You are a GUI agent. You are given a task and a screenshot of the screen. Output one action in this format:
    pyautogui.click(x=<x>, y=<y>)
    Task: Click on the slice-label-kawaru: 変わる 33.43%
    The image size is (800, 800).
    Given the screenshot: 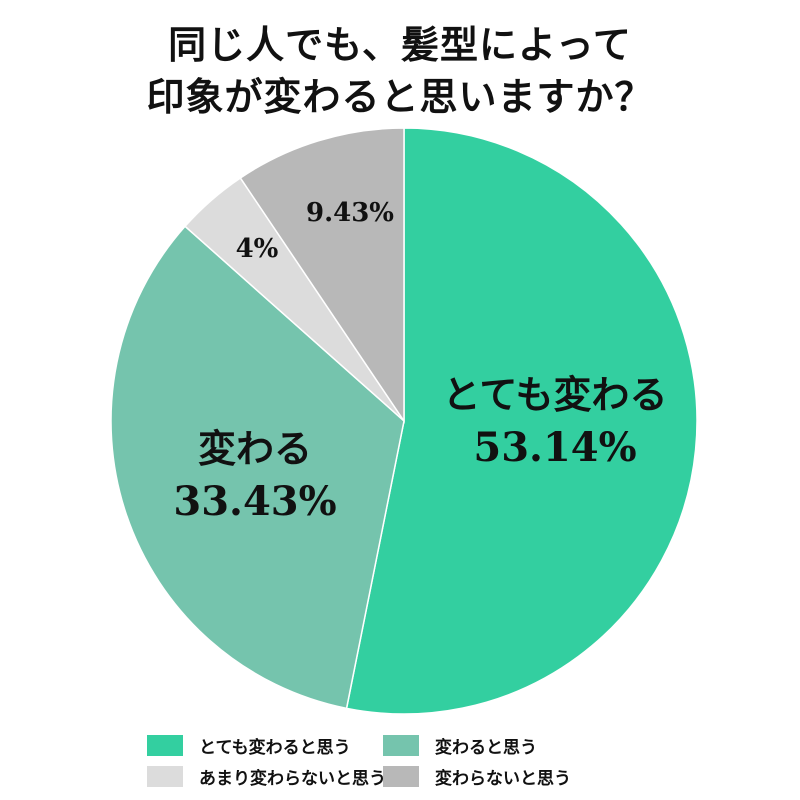 What is the action you would take?
    pyautogui.click(x=255, y=475)
    